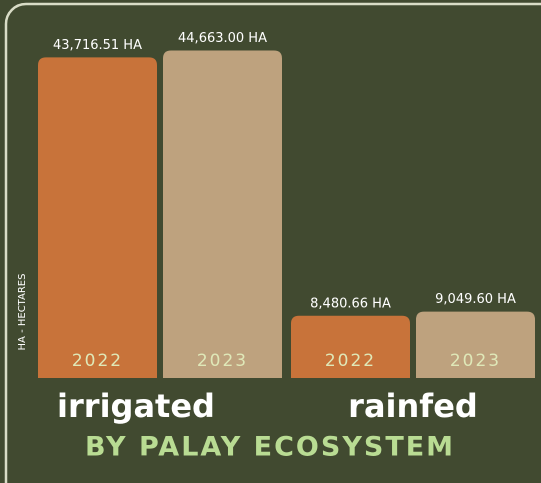 This screenshot has height=483, width=541. I want to click on category-label: rainfed, so click(413, 406).